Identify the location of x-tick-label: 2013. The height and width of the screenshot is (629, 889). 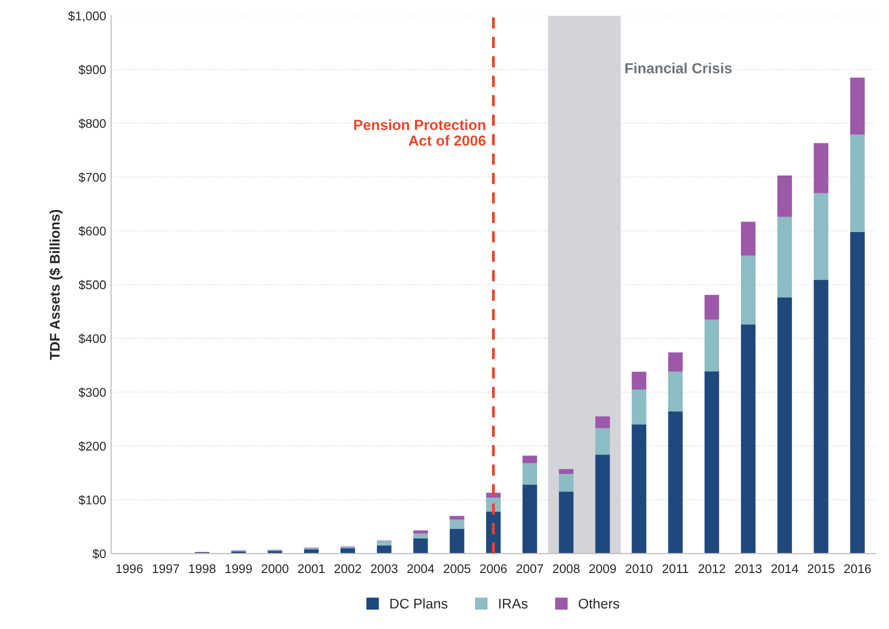
(748, 569).